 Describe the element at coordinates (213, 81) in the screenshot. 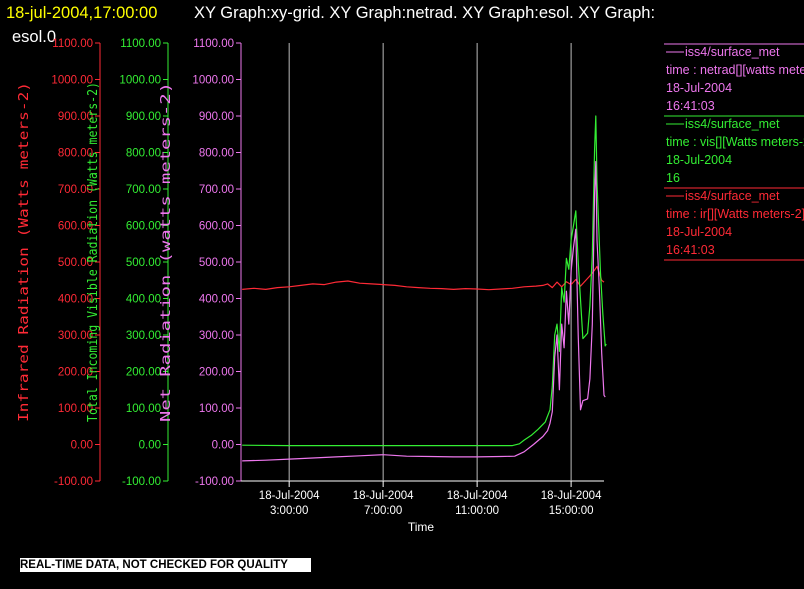

I see `y-tick-label-net: 1000.00` at that location.